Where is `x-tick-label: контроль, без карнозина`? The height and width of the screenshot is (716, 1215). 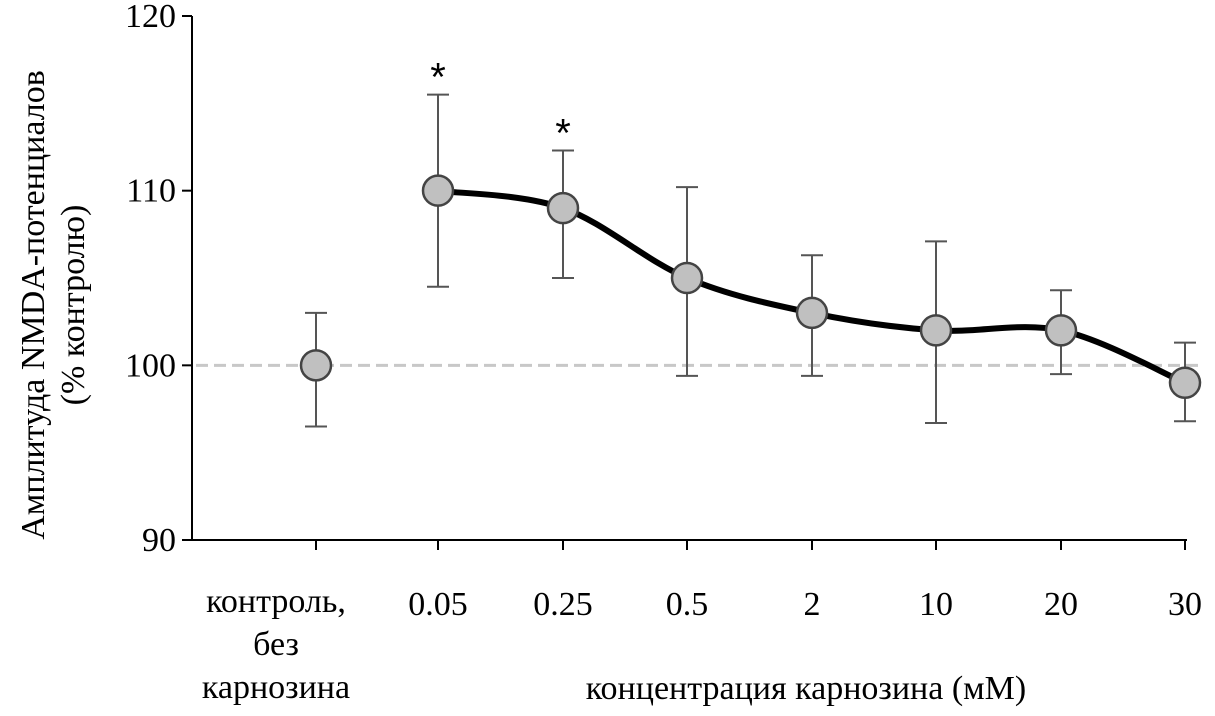 x-tick-label: контроль, без карнозина is located at coordinates (276, 644).